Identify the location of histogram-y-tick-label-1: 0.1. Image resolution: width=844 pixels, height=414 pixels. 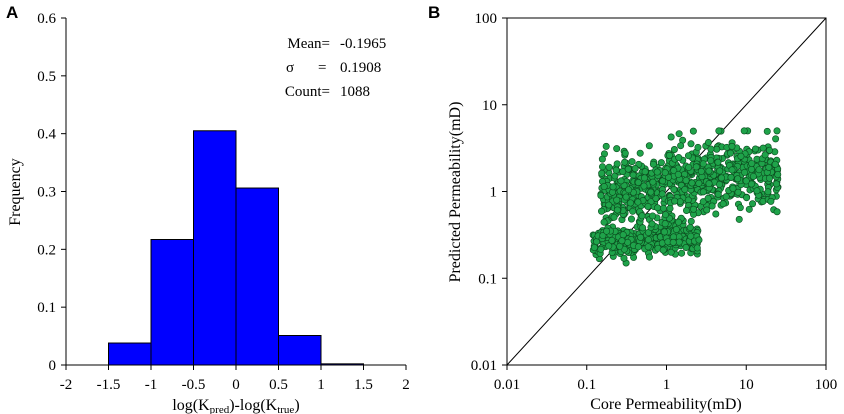
(46, 308).